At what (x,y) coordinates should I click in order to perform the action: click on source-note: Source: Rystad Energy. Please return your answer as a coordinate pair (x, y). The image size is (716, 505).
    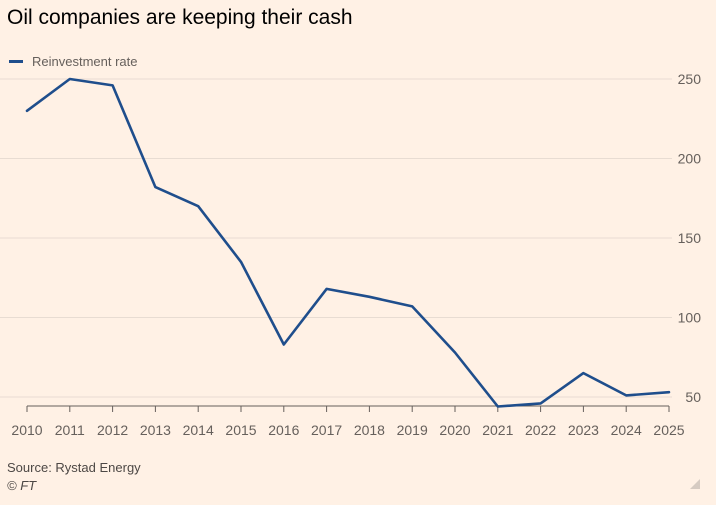
    Looking at the image, I should click on (74, 467).